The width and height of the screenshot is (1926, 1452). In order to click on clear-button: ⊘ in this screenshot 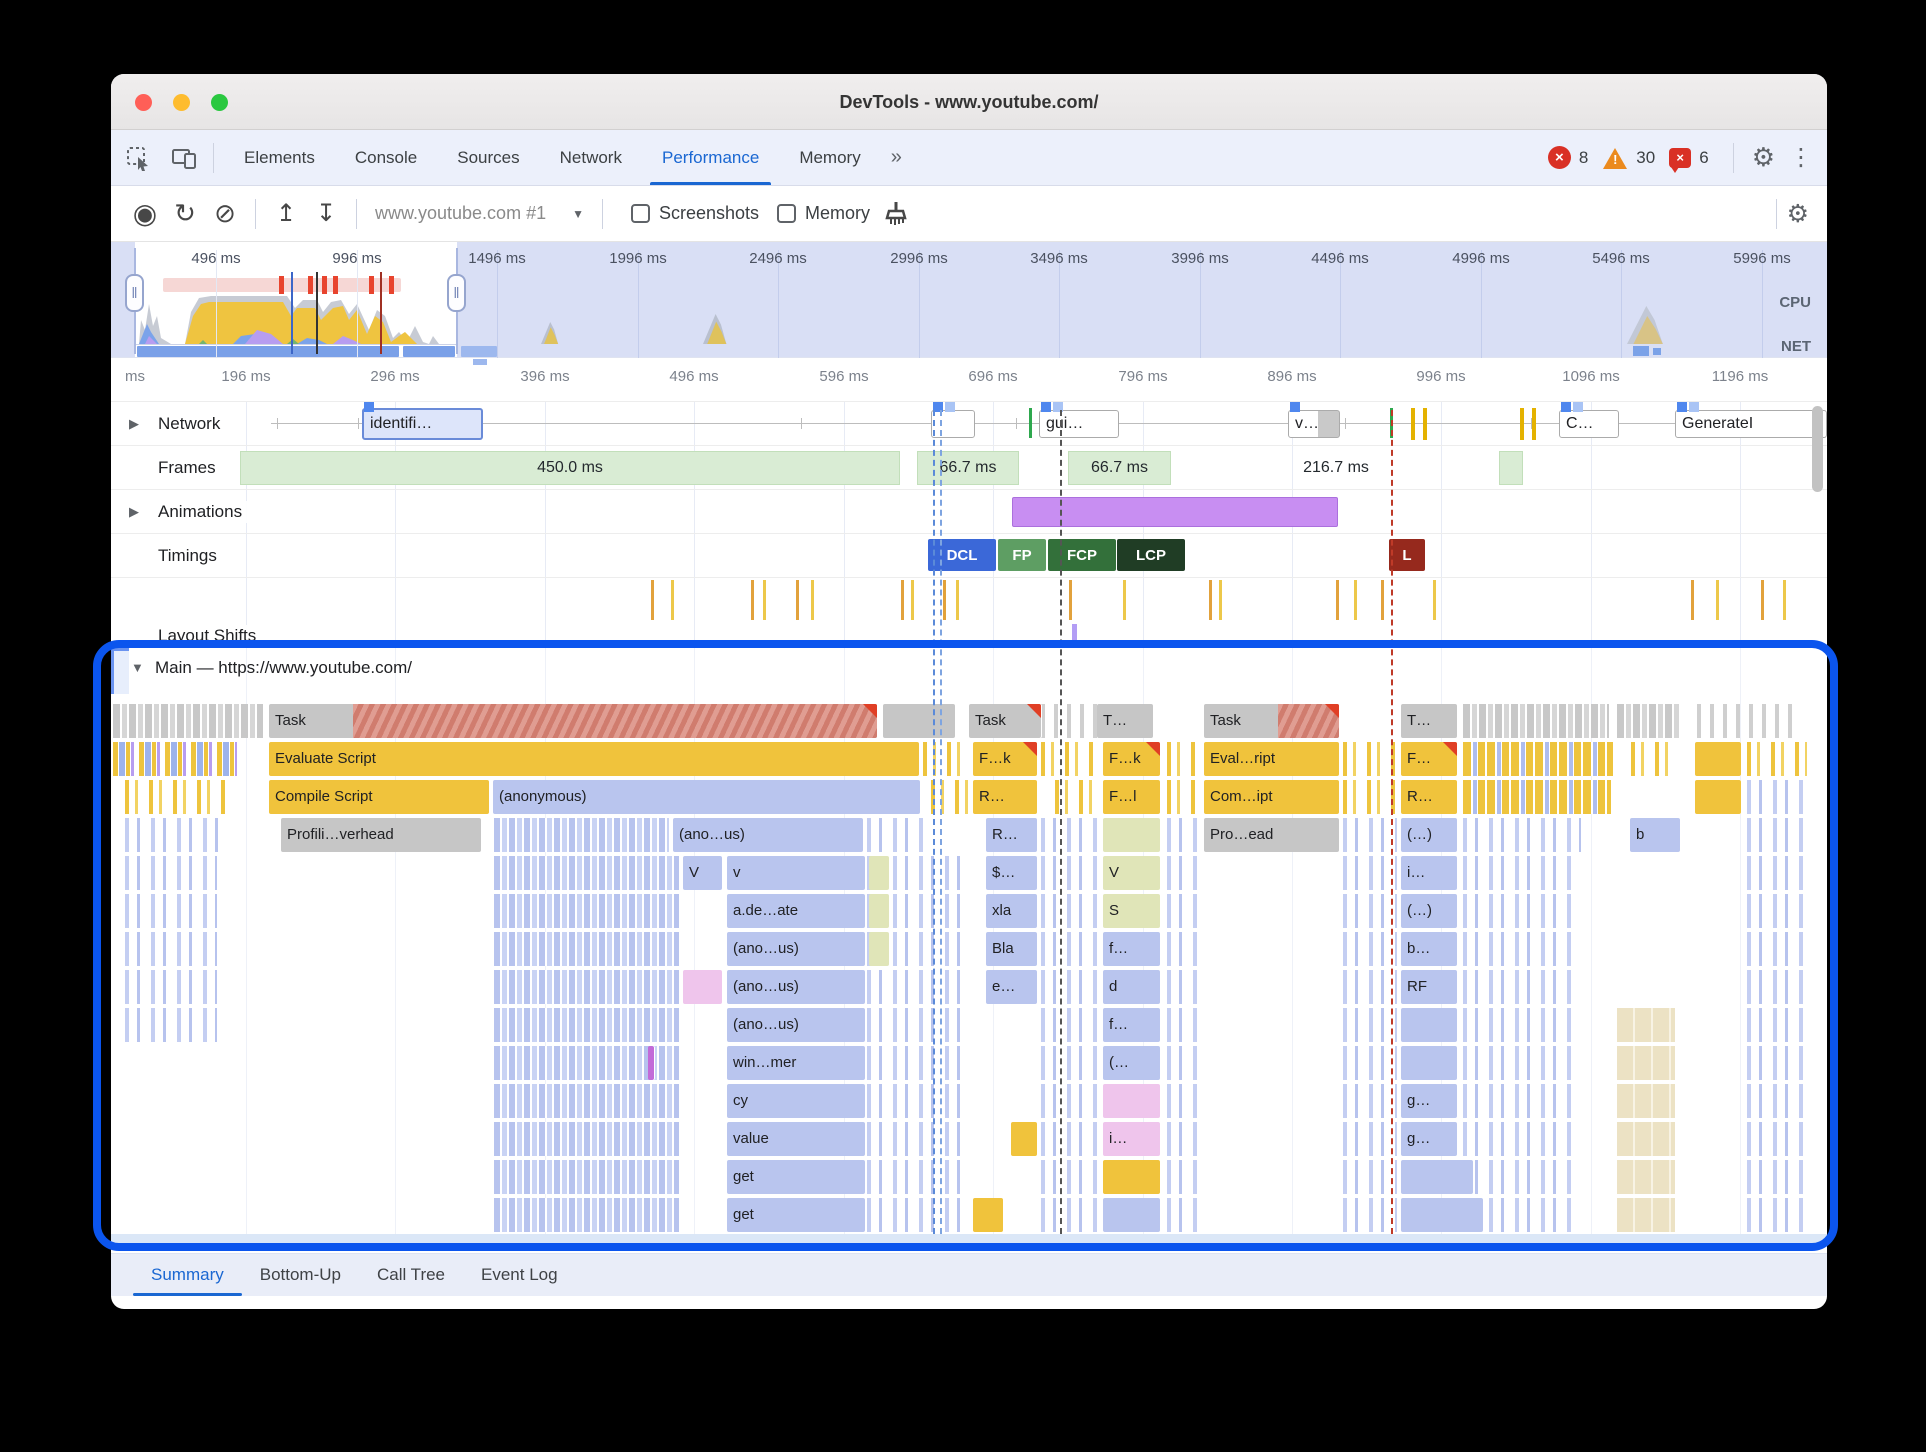, I will do `click(225, 213)`.